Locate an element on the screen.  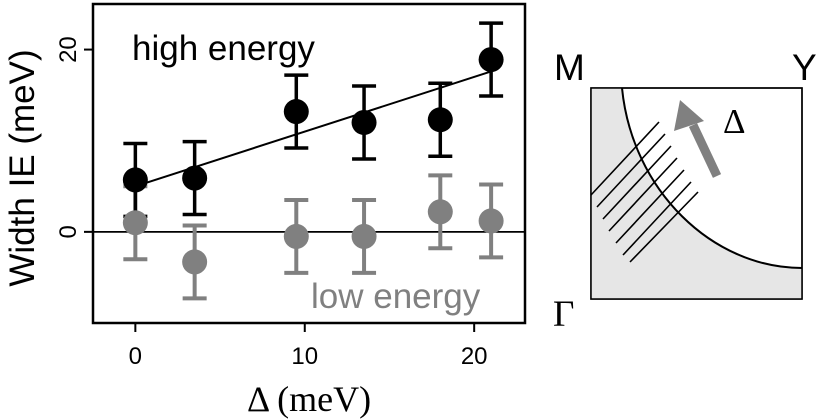
y-tick-label: 0 is located at coordinates (68, 231).